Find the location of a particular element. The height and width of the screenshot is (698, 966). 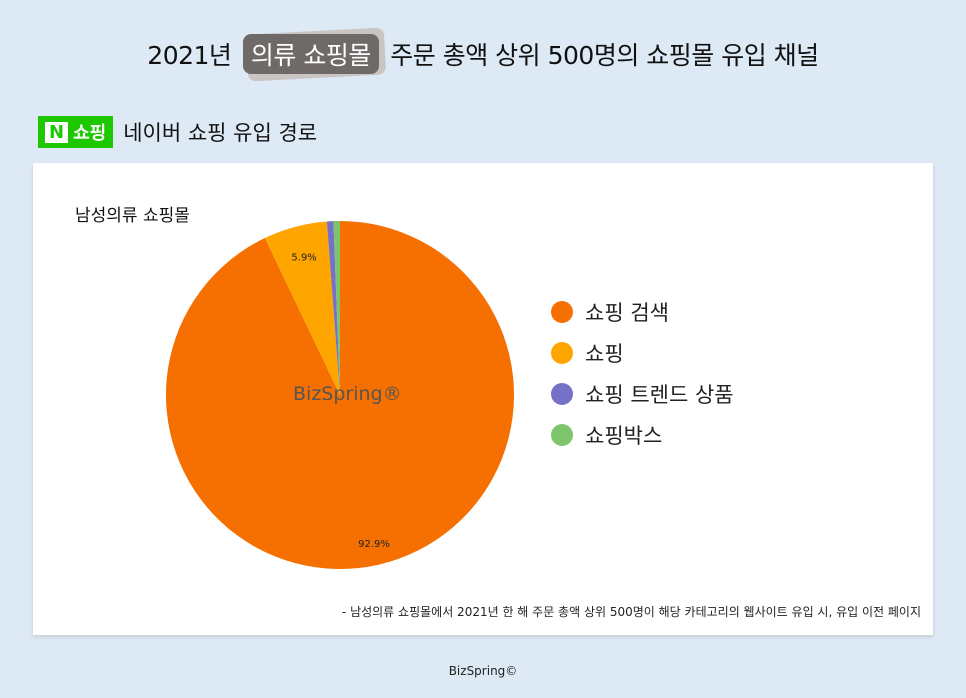

legend-label: 쇼핑박스 is located at coordinates (624, 435).